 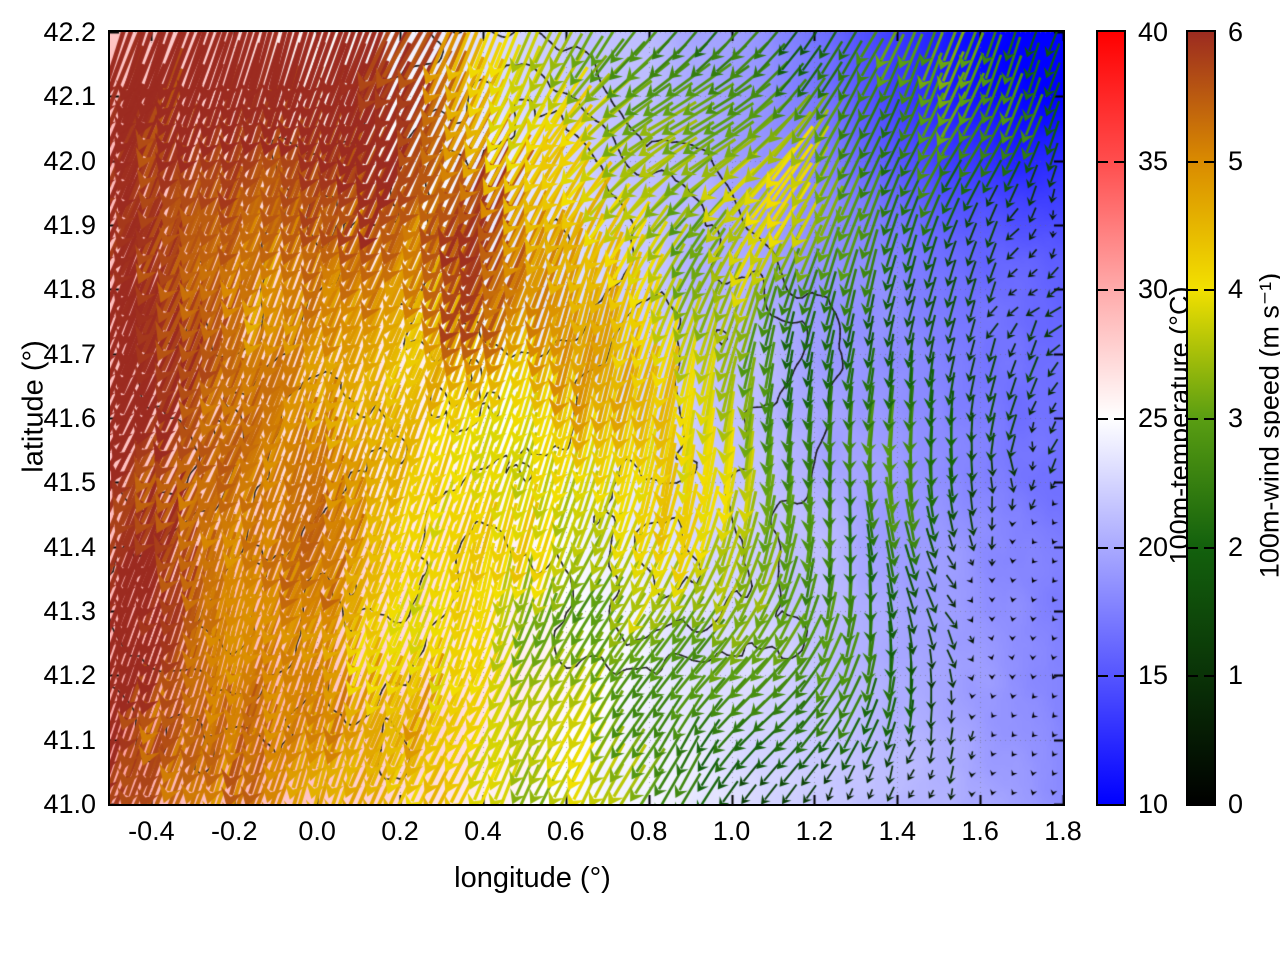 I want to click on x-tick-0.4: 0.4, so click(x=483, y=831).